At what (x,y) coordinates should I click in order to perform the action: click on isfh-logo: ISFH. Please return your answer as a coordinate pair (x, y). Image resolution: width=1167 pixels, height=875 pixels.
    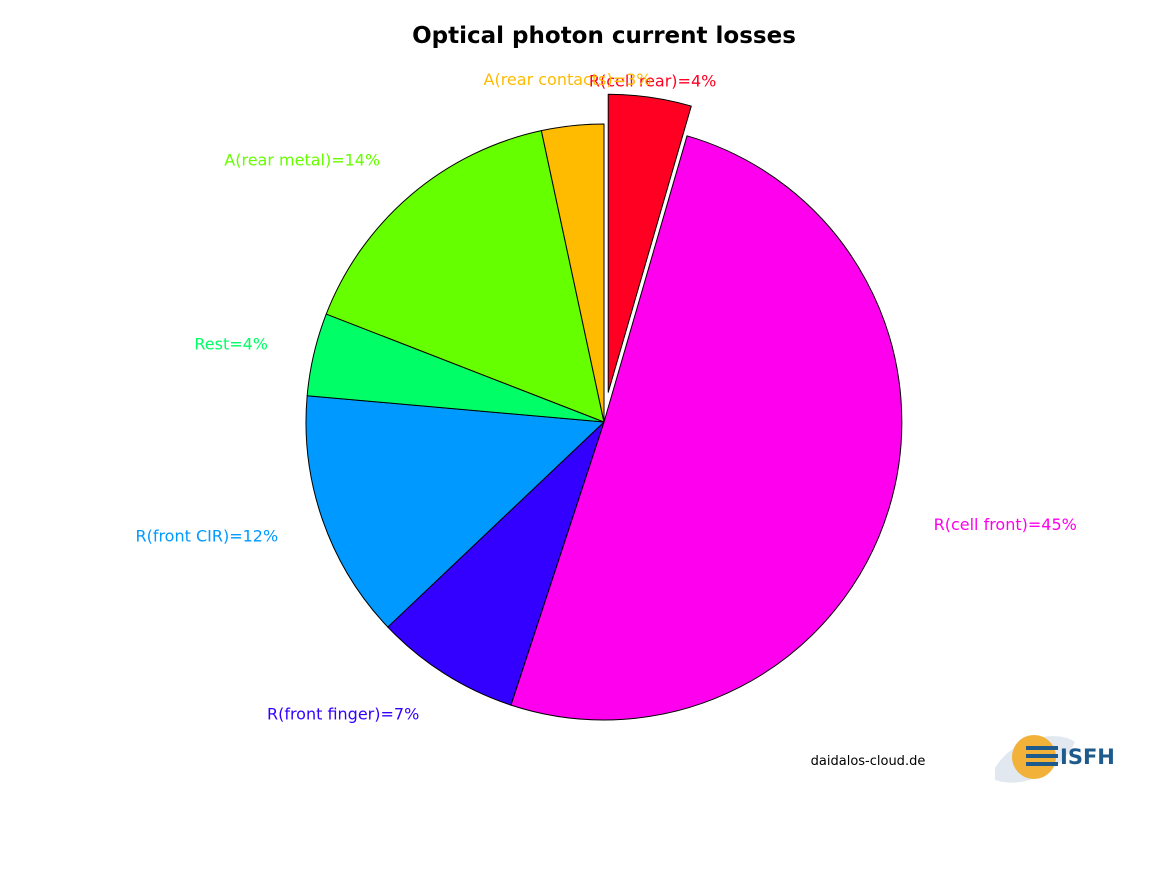
    Looking at the image, I should click on (1055, 759).